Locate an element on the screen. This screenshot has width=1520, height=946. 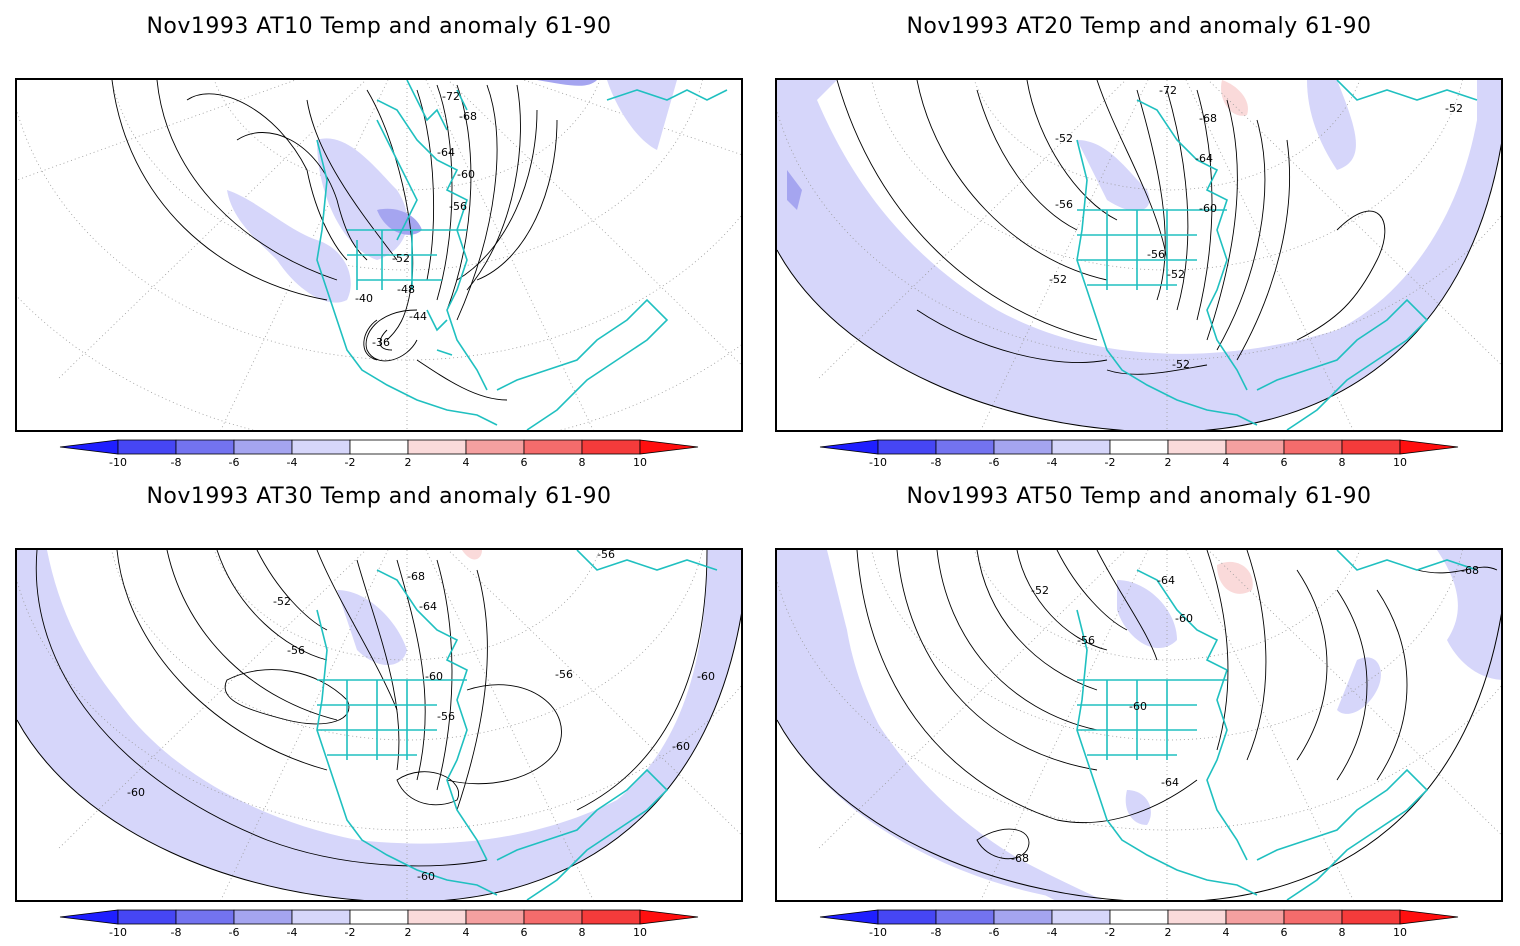
contour-label: -72 is located at coordinates (451, 96).